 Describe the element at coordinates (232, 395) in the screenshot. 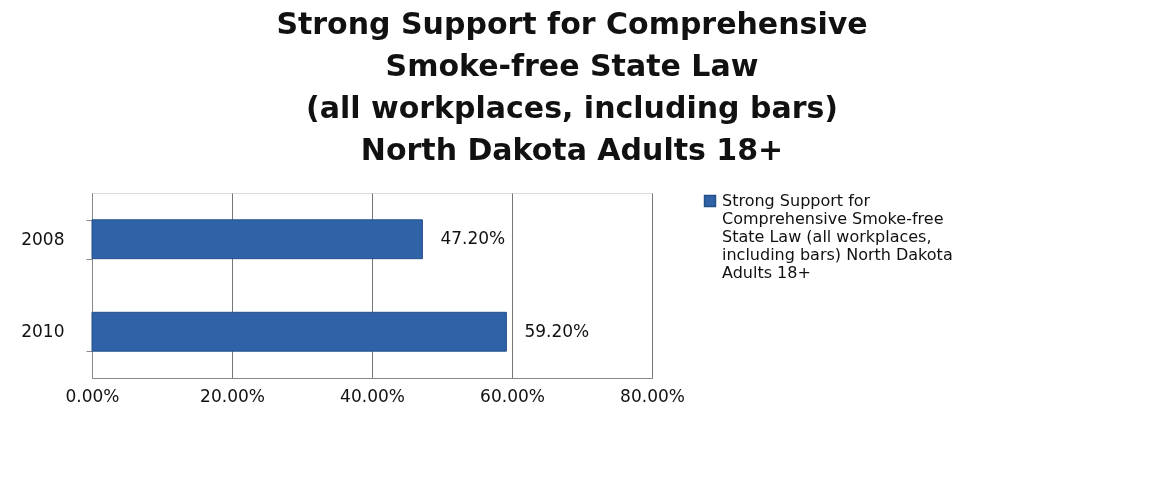

I see `x-tick-label: 20.00%` at that location.